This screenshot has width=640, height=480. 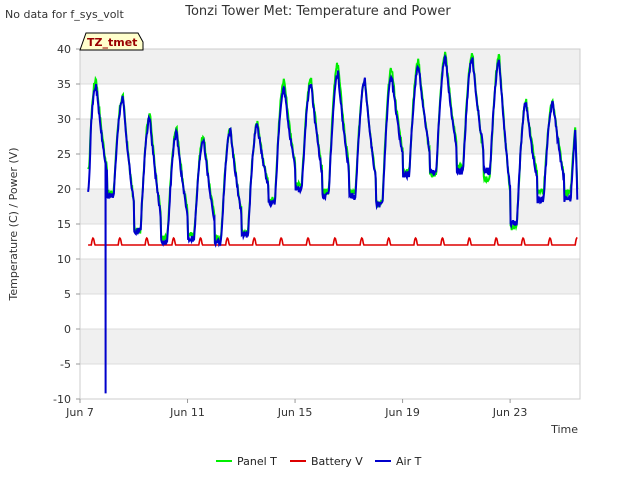 What do you see at coordinates (317, 11) in the screenshot?
I see `chart-title: Tonzi Tower Met: Temperature and Power` at bounding box center [317, 11].